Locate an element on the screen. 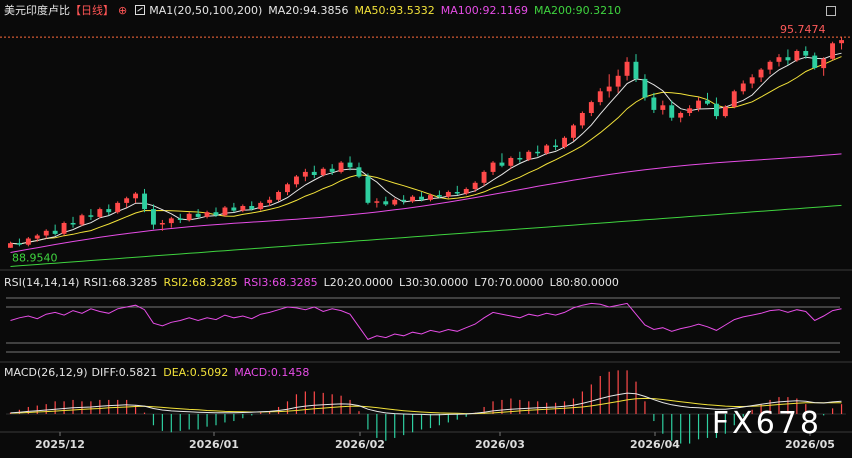  l70-value: L70:70.0000 is located at coordinates (509, 282).